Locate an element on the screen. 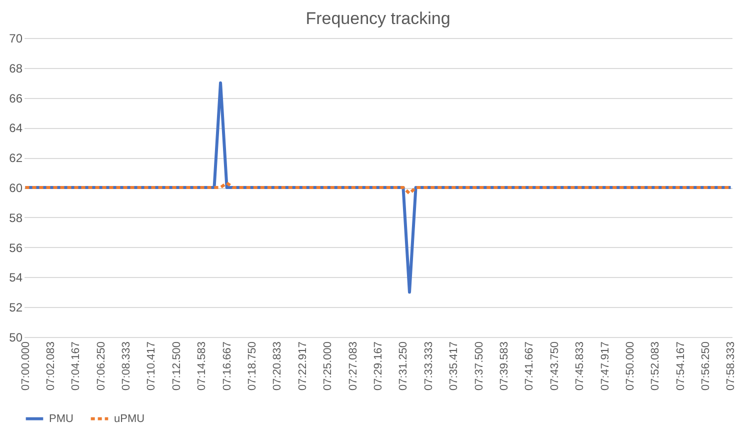 Image resolution: width=744 pixels, height=433 pixels. x-tick-label: 07:08.333 is located at coordinates (126, 366).